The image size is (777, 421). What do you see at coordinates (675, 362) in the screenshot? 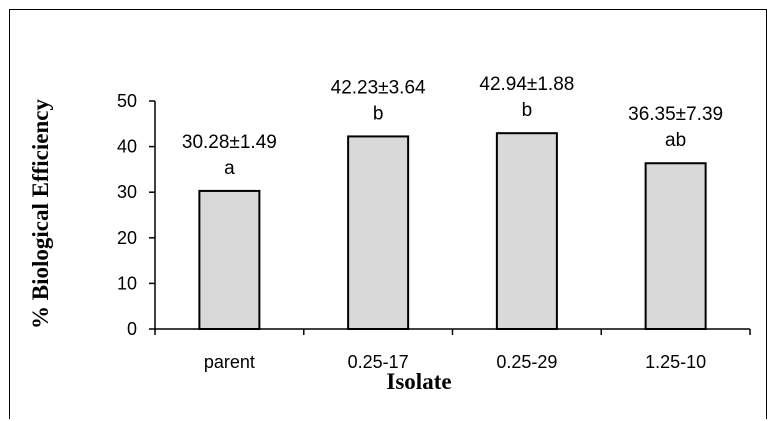
I see `x-tick-label: 1.25-10` at bounding box center [675, 362].